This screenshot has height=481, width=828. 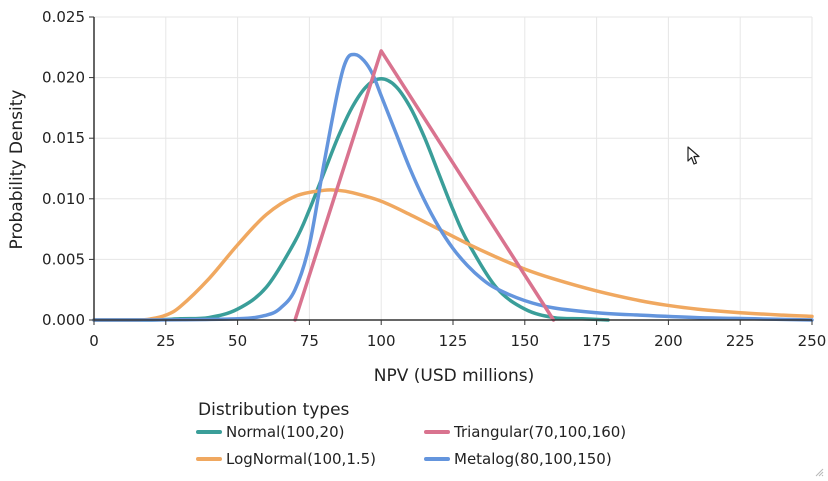 What do you see at coordinates (274, 410) in the screenshot?
I see `legend-title: Distribution types` at bounding box center [274, 410].